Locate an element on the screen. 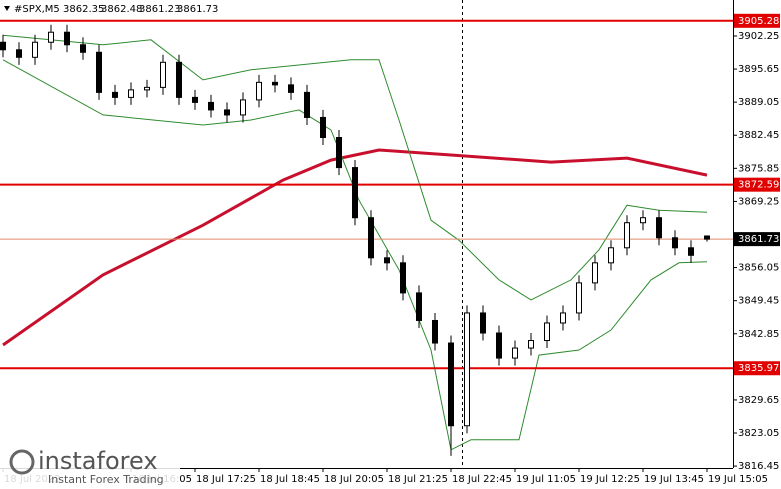 This screenshot has height=489, width=781. symbol: #SPX,M5 is located at coordinates (37, 9).